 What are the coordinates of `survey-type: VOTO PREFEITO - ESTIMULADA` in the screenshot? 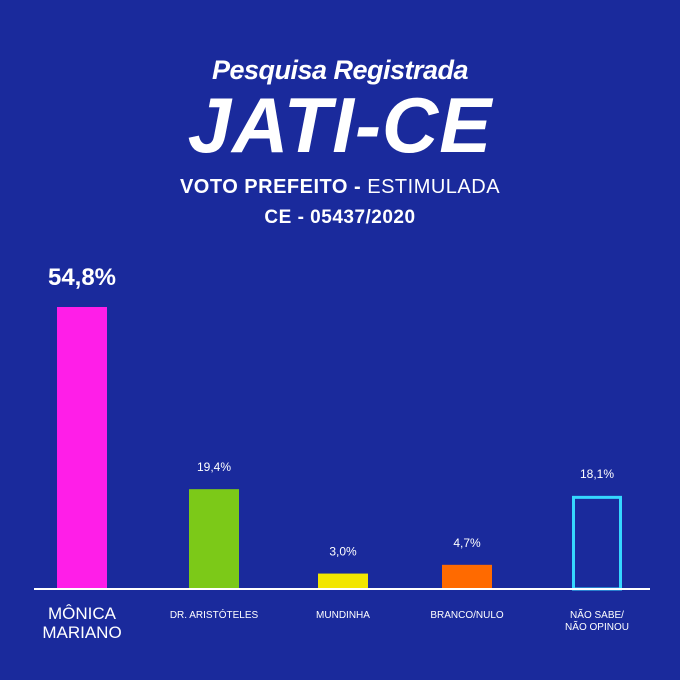 It's located at (340, 187).